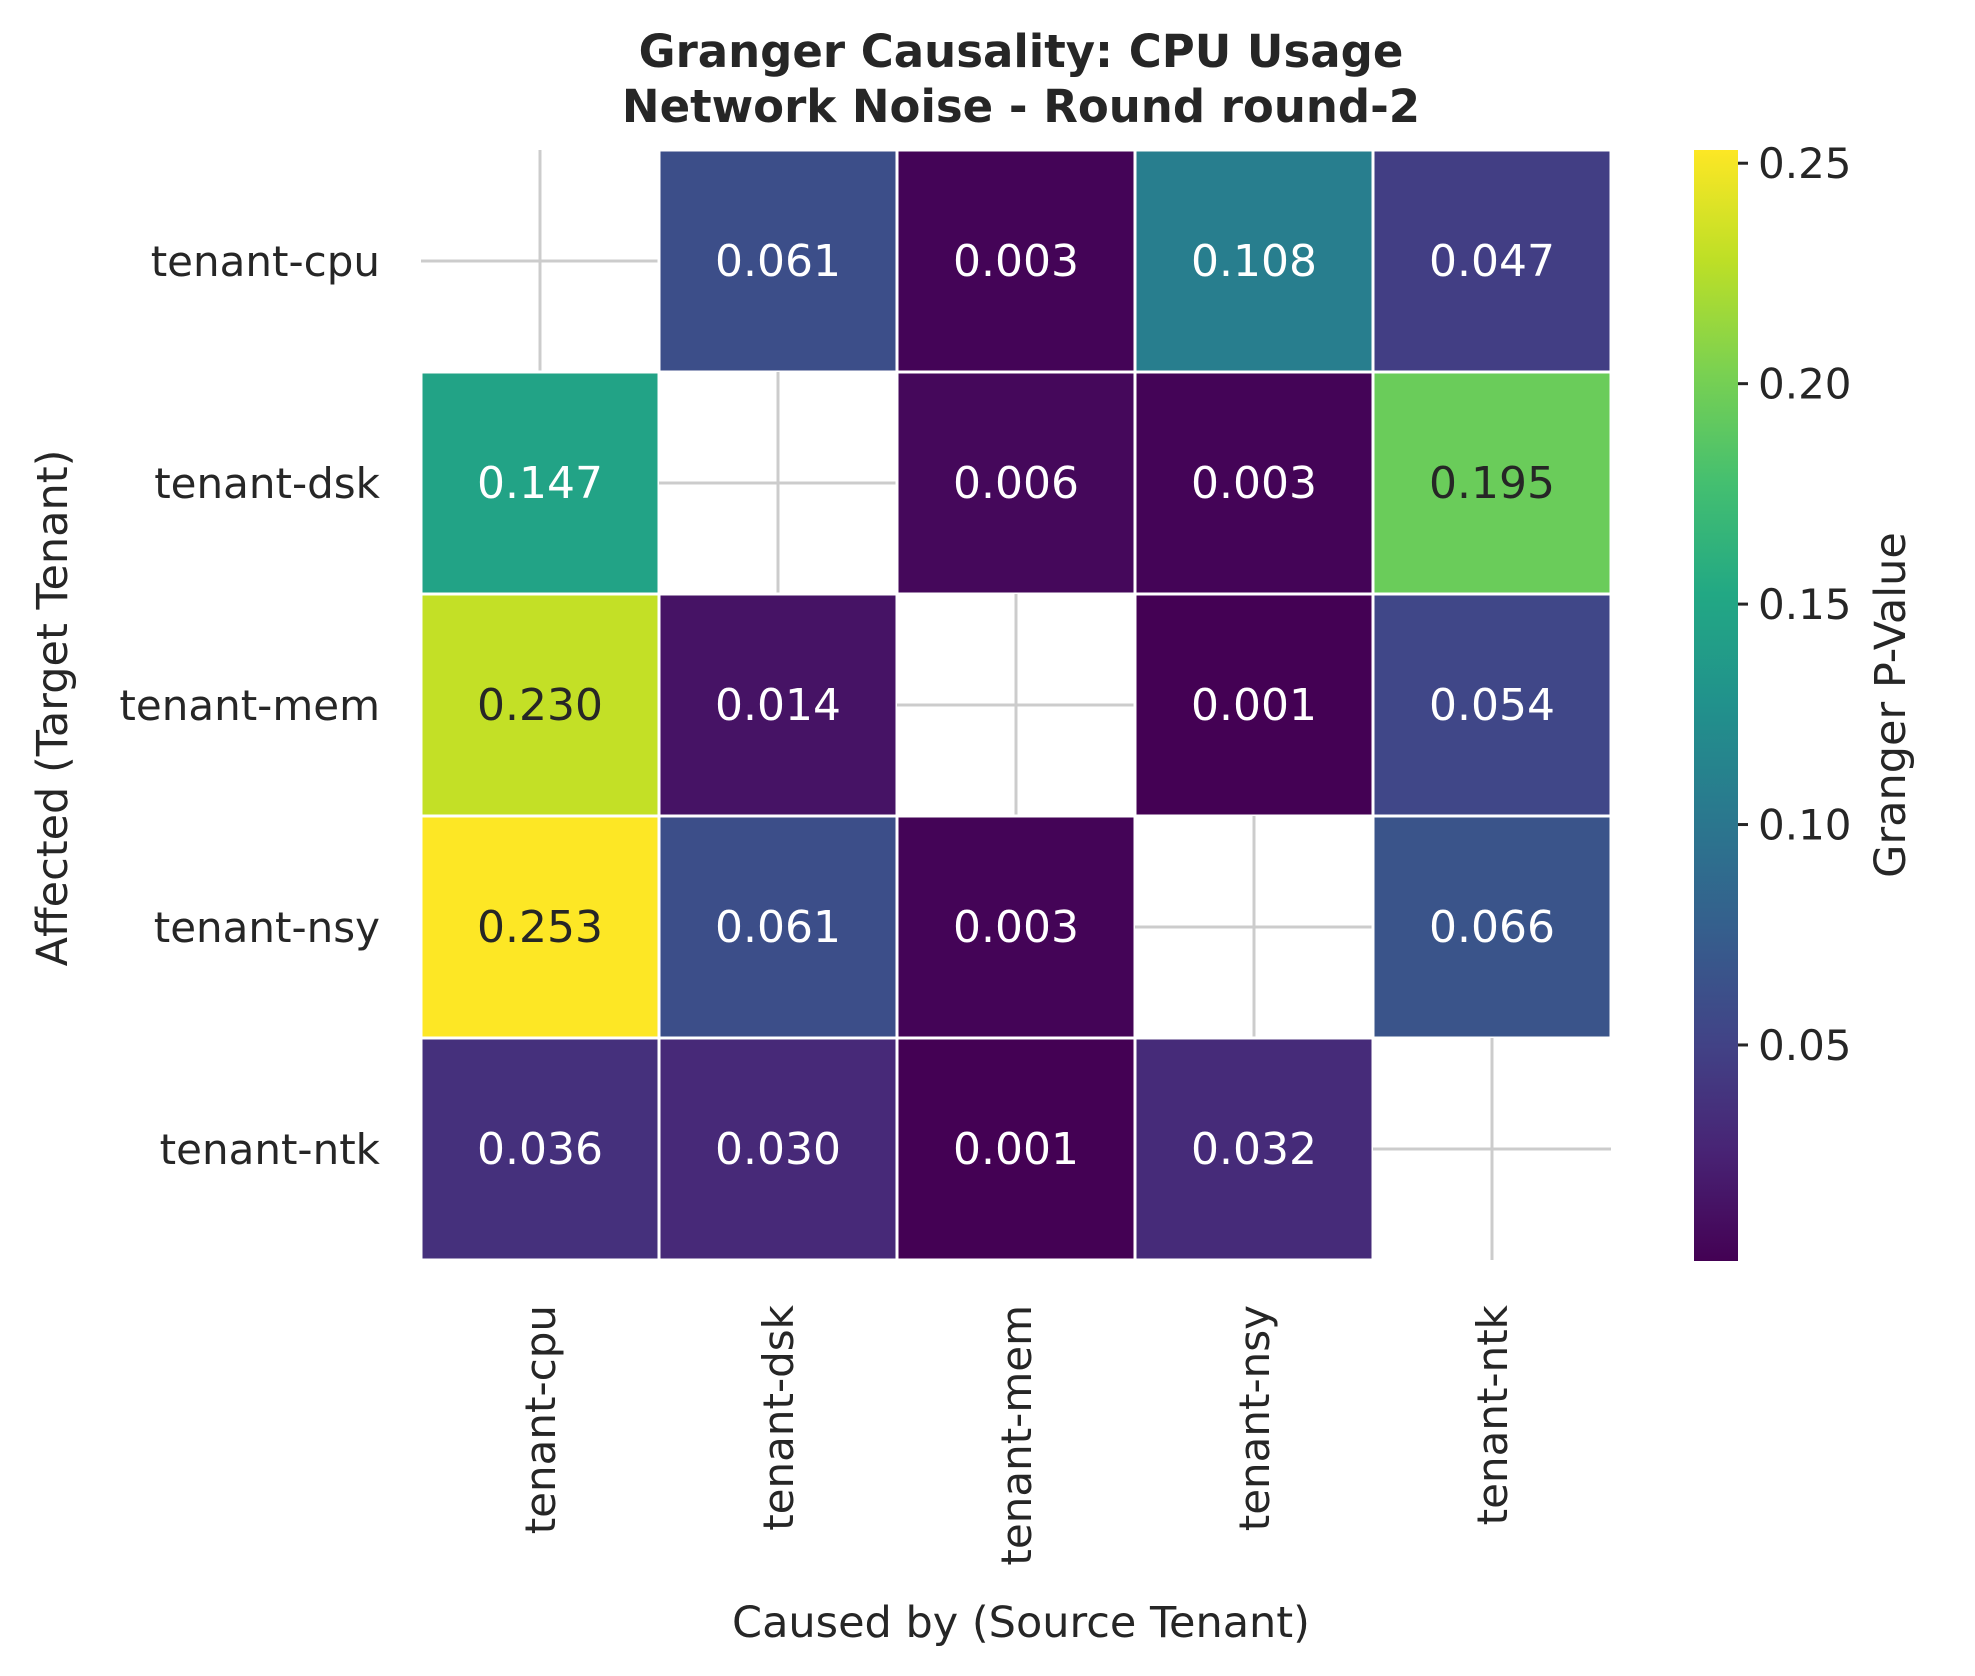  I want to click on cell-value-label: 0.014, so click(778, 705).